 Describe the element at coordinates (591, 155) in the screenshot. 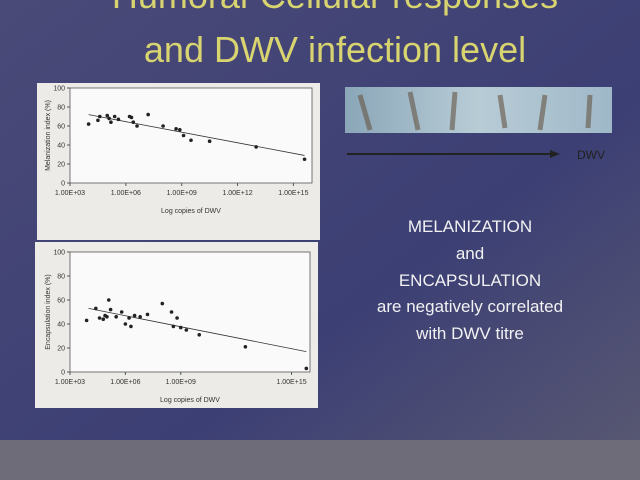

I see `arrow-label: DWV` at that location.